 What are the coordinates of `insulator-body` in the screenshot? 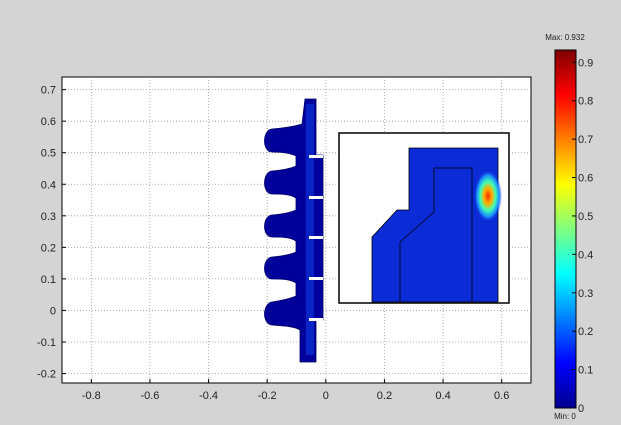 It's located at (294, 230).